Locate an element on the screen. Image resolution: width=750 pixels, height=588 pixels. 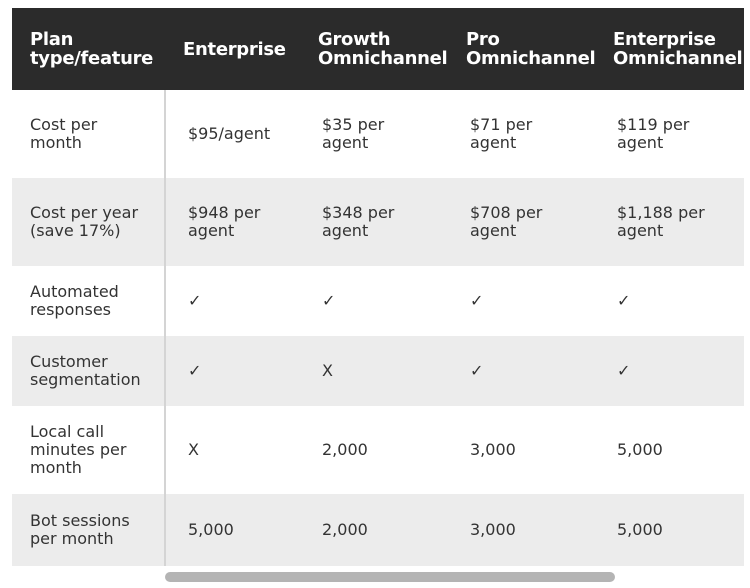
value-cell: $1,188 per agent is located at coordinates (669, 222).